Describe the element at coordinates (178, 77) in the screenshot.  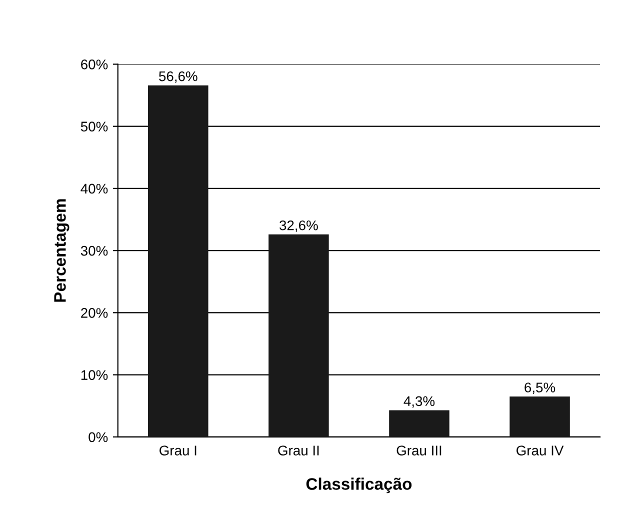
I see `data-label: 56,6%` at that location.